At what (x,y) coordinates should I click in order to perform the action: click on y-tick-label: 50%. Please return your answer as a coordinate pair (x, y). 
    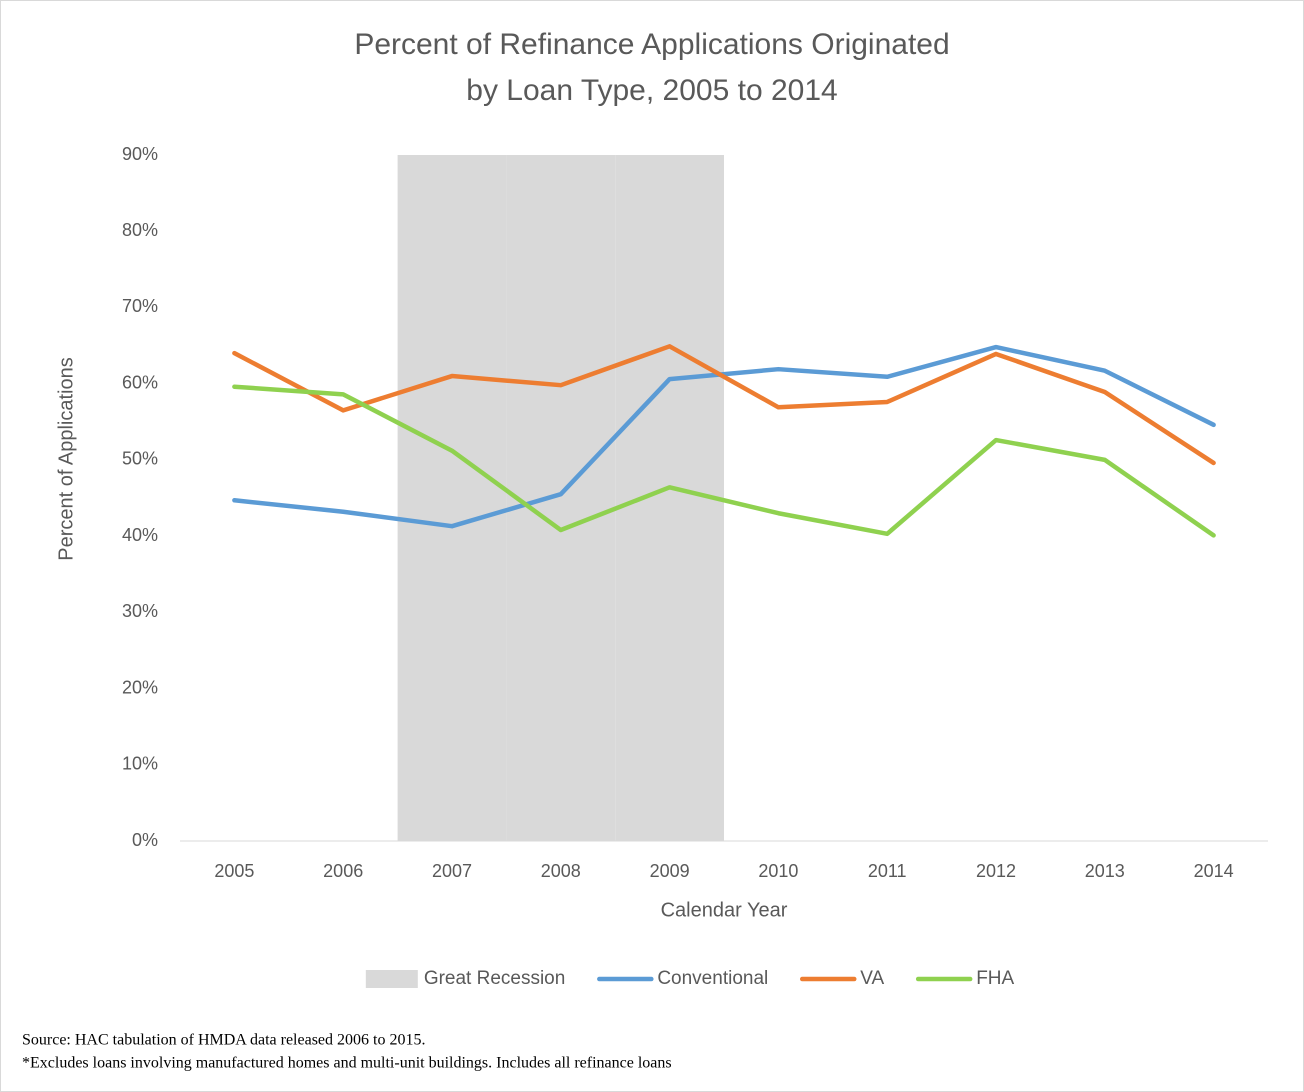
    Looking at the image, I should click on (140, 459).